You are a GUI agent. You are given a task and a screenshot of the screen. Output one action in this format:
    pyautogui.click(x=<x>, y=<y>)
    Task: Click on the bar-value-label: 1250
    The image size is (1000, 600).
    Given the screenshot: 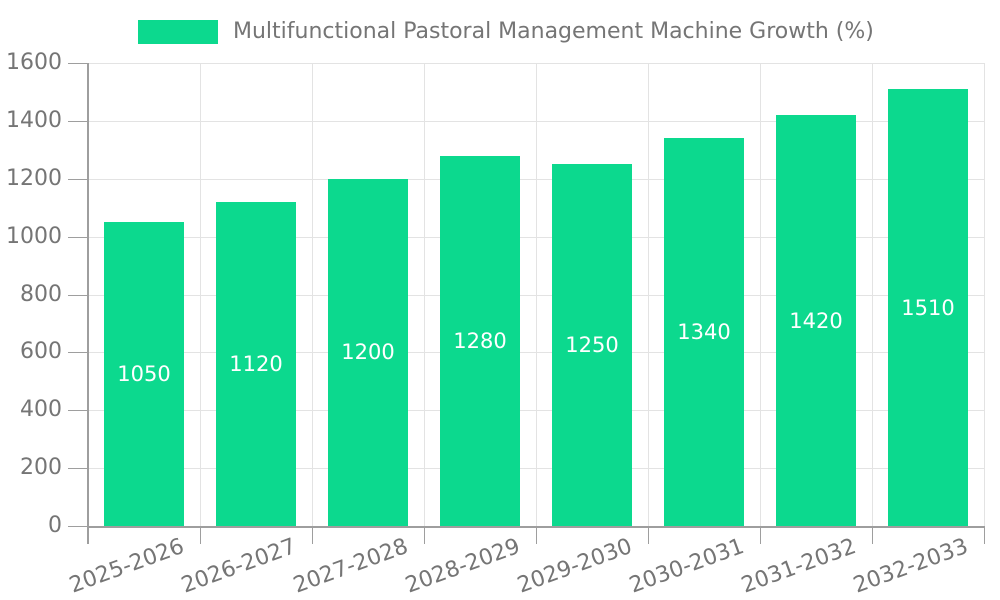 What is the action you would take?
    pyautogui.click(x=592, y=345)
    